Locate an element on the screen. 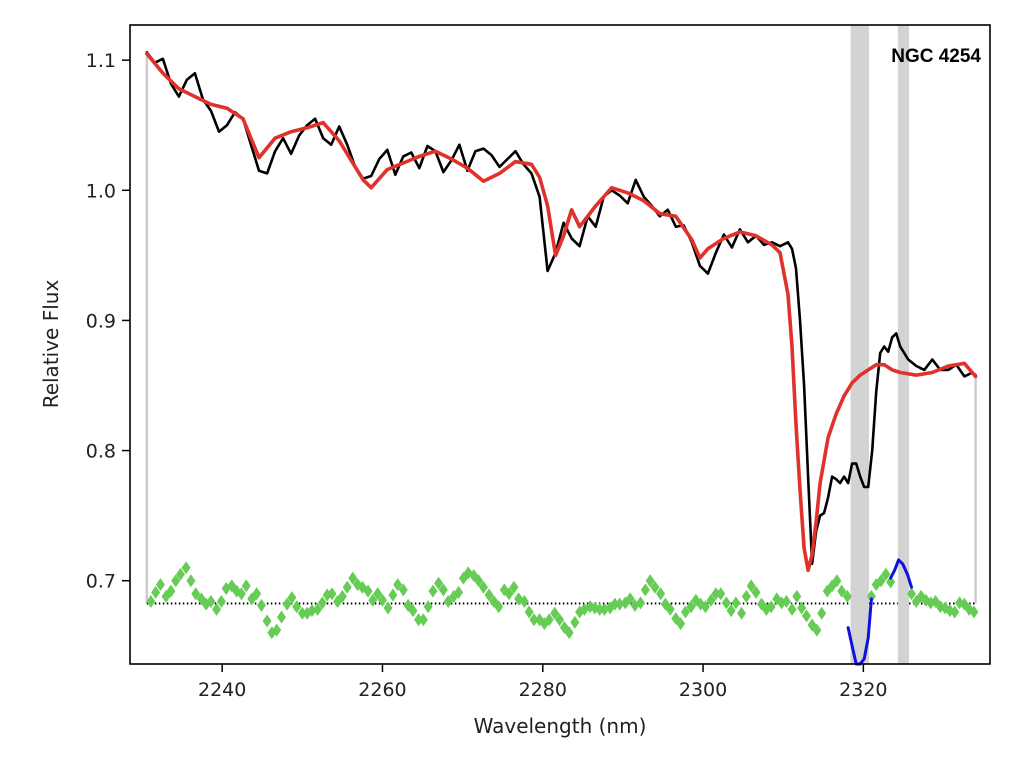  x-axis-label: Wavelength (nm) is located at coordinates (560, 726).